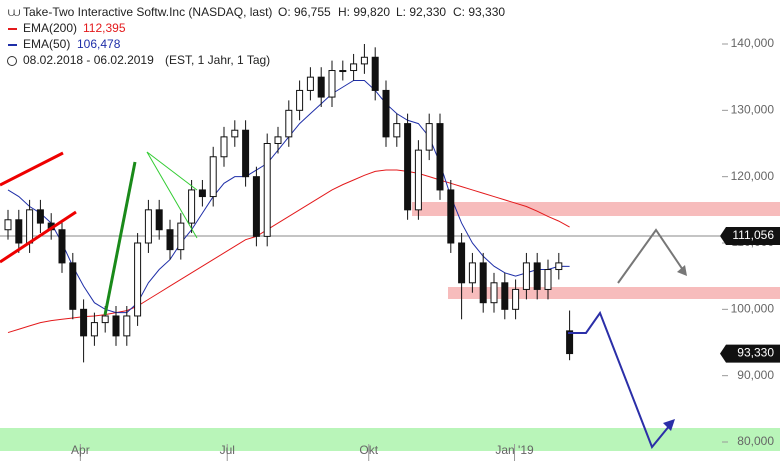  I want to click on legend-label: EMA(200), so click(50, 28).